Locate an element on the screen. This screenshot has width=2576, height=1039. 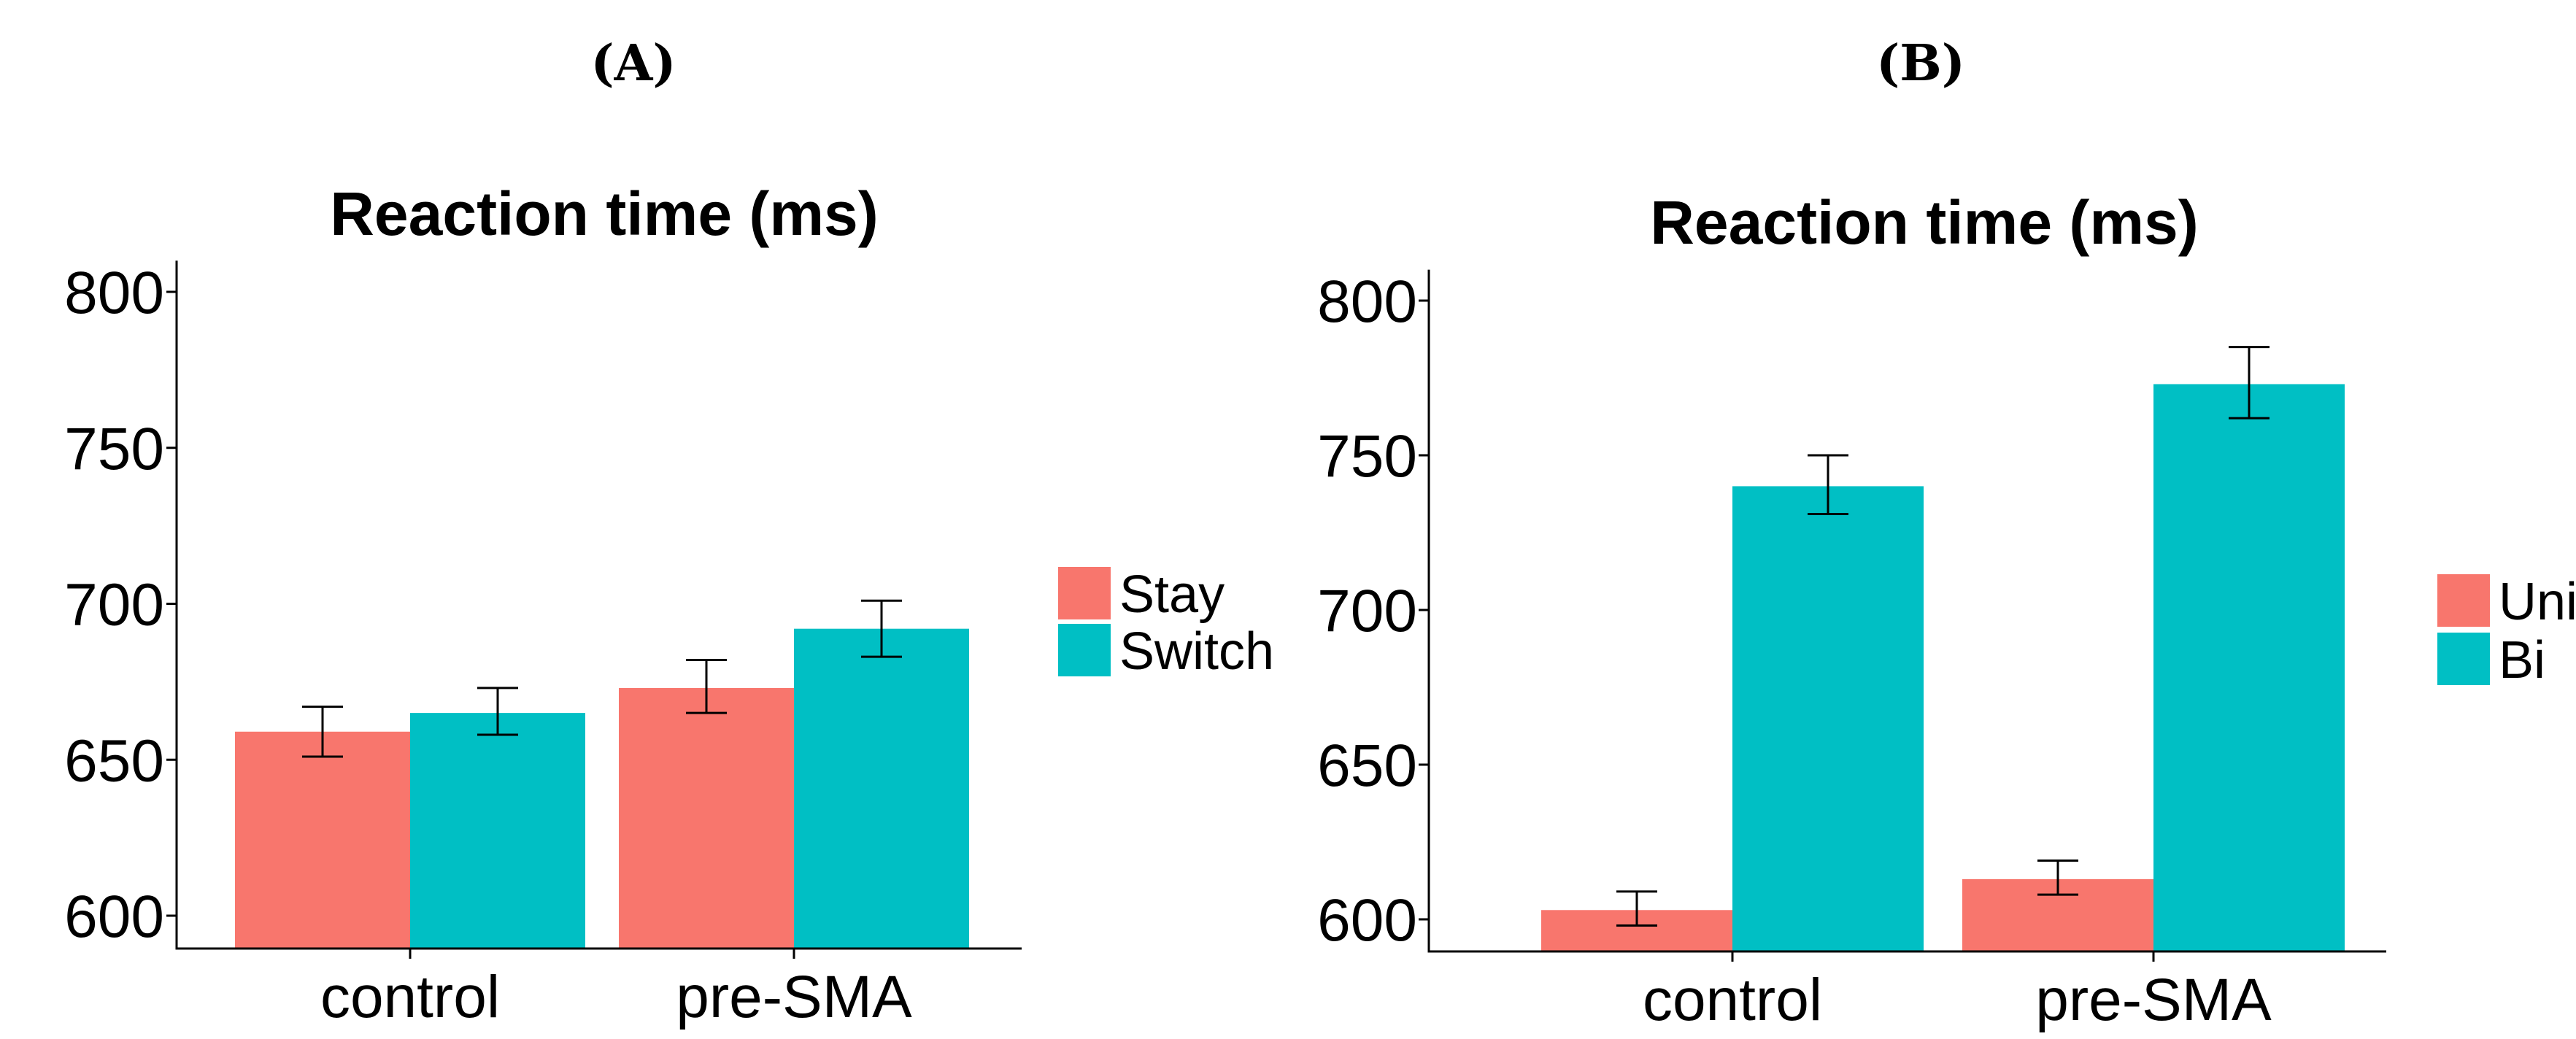
panel-a-bar-switch-pre-sma is located at coordinates (881, 789).